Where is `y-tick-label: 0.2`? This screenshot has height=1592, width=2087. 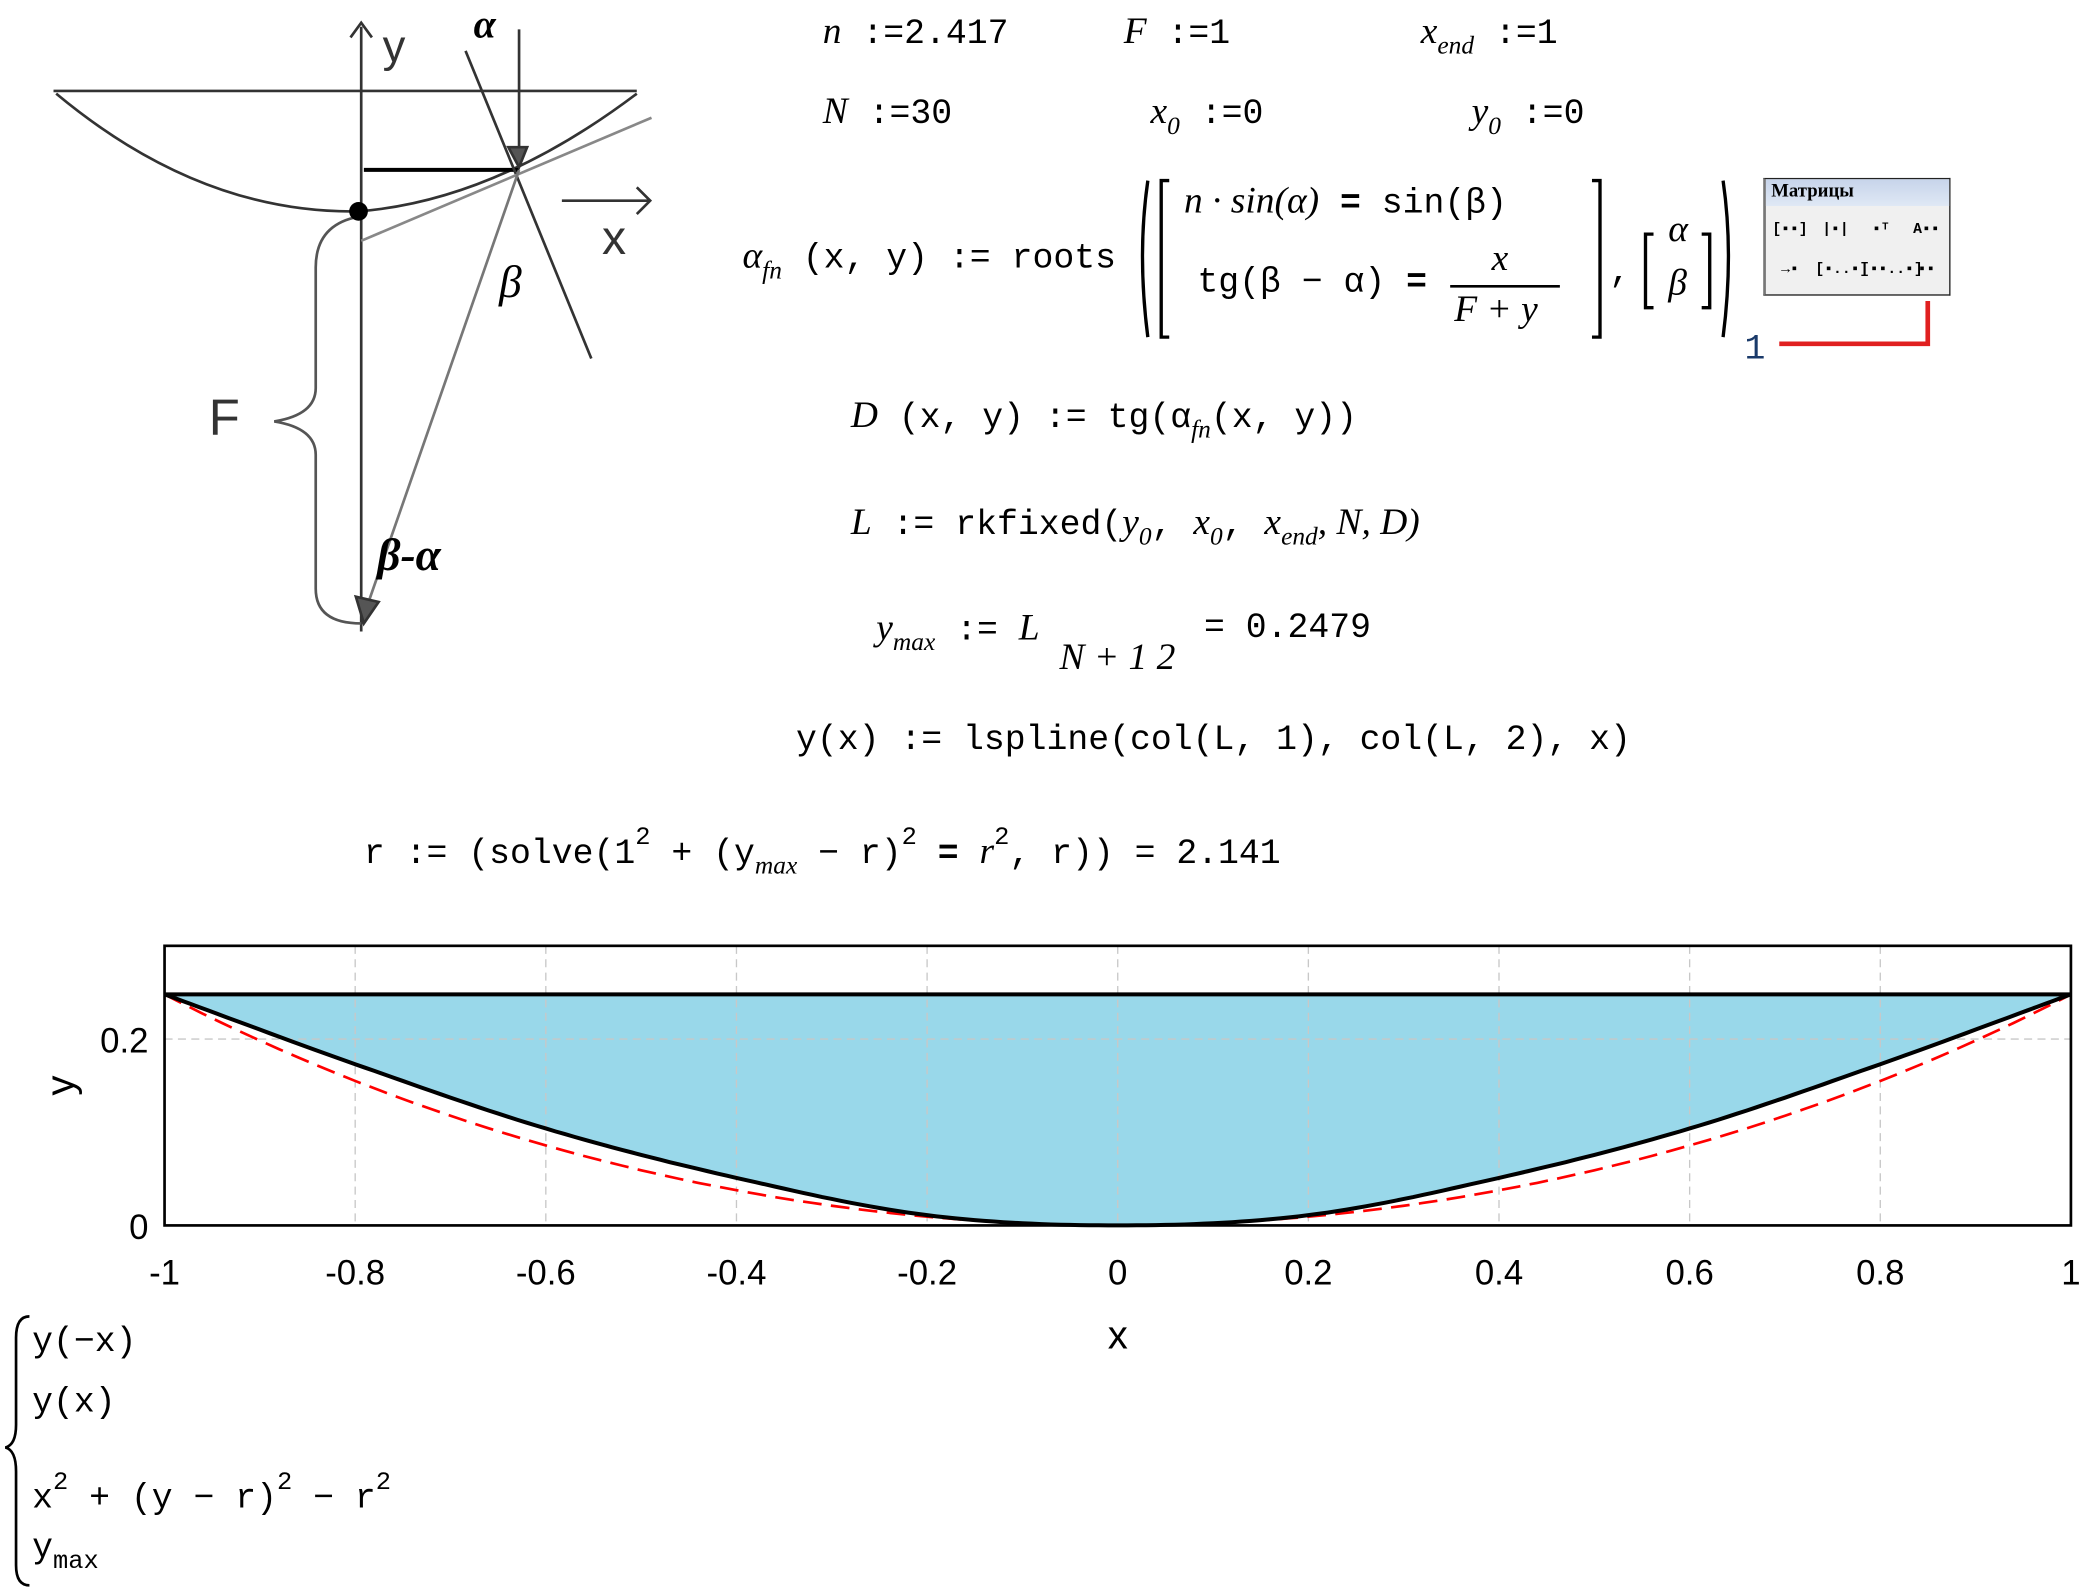
y-tick-label: 0.2 is located at coordinates (124, 1041).